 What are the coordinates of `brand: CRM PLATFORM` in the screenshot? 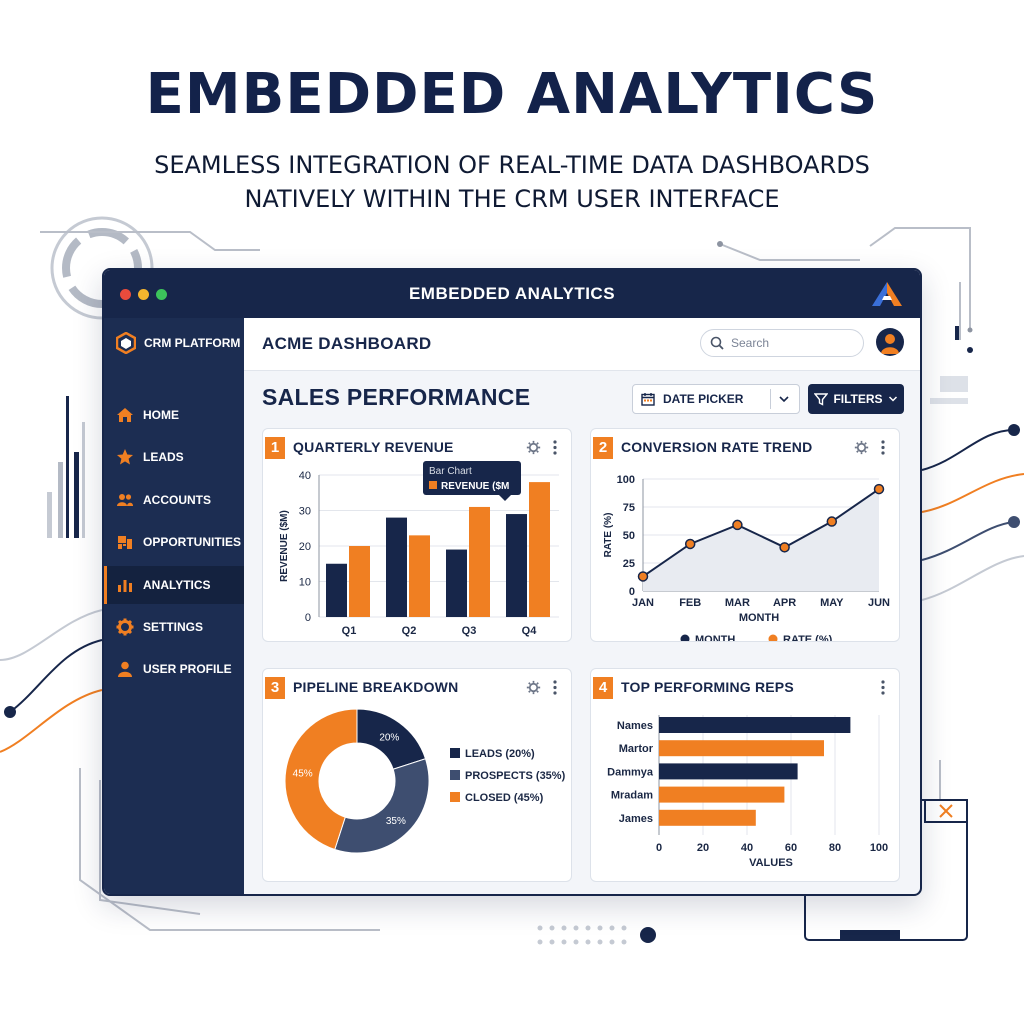 It's located at (178, 343).